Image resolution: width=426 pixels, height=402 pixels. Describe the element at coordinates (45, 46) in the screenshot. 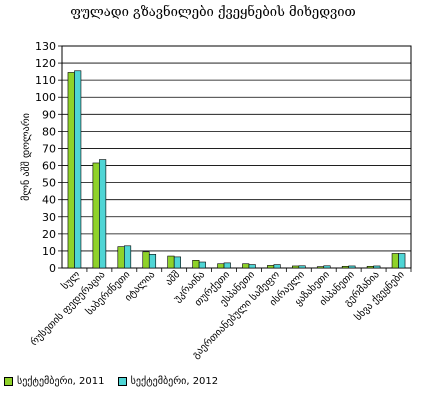

I see `y-tick-label: 130` at that location.